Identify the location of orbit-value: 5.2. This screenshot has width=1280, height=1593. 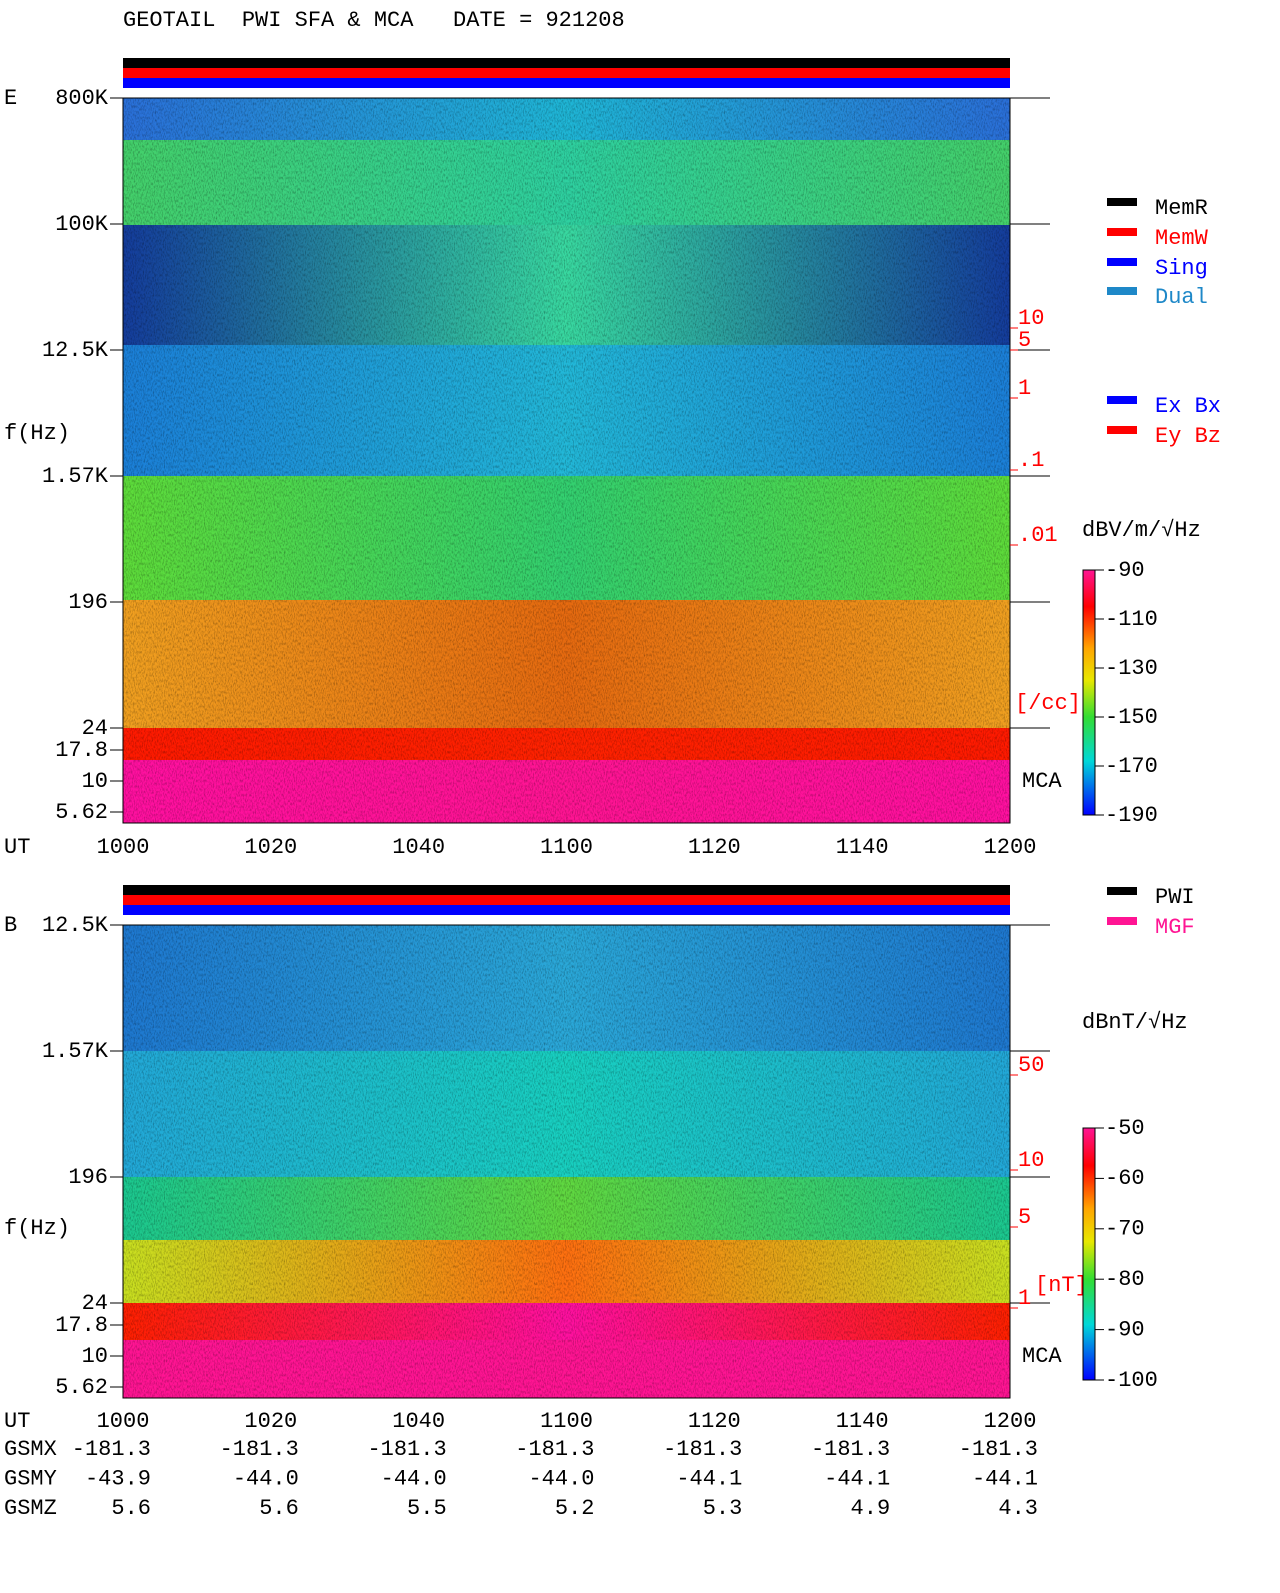
(575, 1508).